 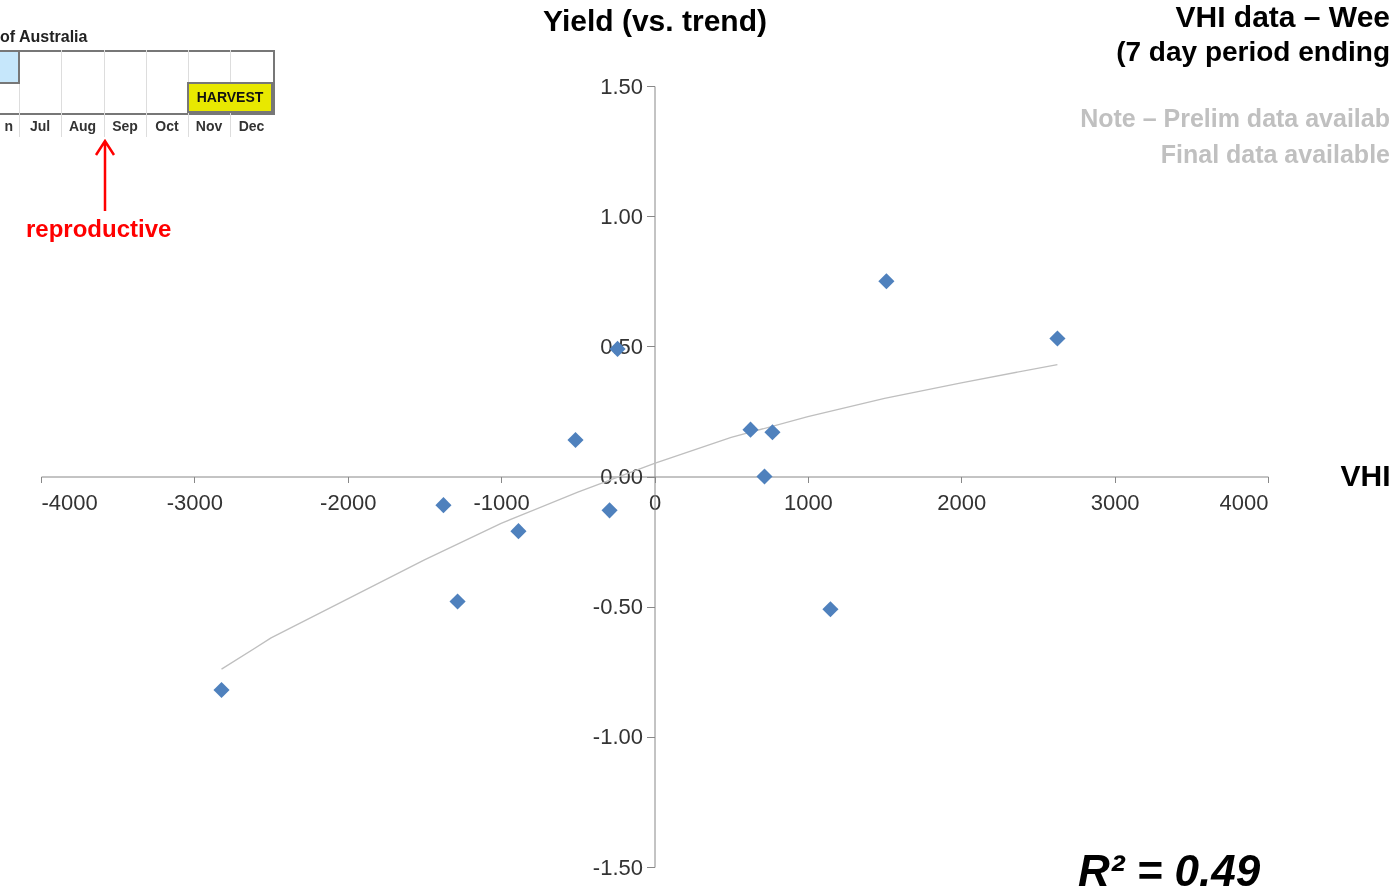 I want to click on x-tick-label: 0, so click(x=655, y=502).